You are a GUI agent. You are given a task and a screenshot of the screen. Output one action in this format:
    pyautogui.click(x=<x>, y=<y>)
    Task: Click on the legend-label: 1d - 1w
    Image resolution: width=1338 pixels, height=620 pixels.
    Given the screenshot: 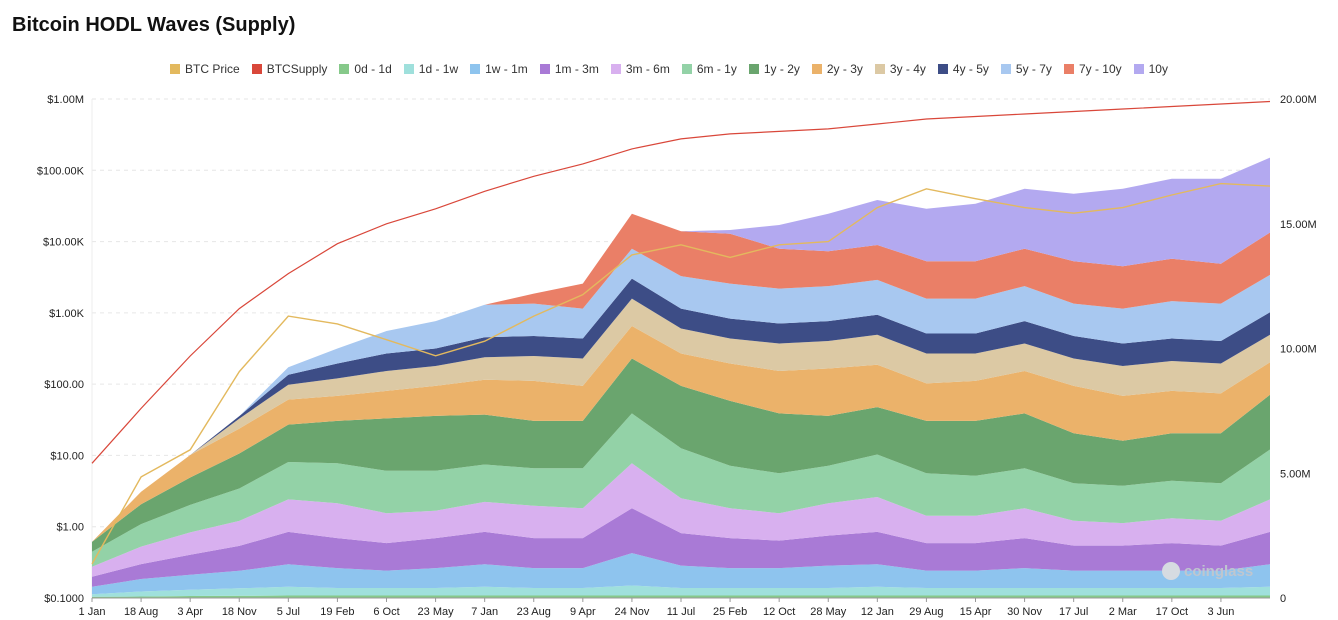 What is the action you would take?
    pyautogui.click(x=438, y=69)
    